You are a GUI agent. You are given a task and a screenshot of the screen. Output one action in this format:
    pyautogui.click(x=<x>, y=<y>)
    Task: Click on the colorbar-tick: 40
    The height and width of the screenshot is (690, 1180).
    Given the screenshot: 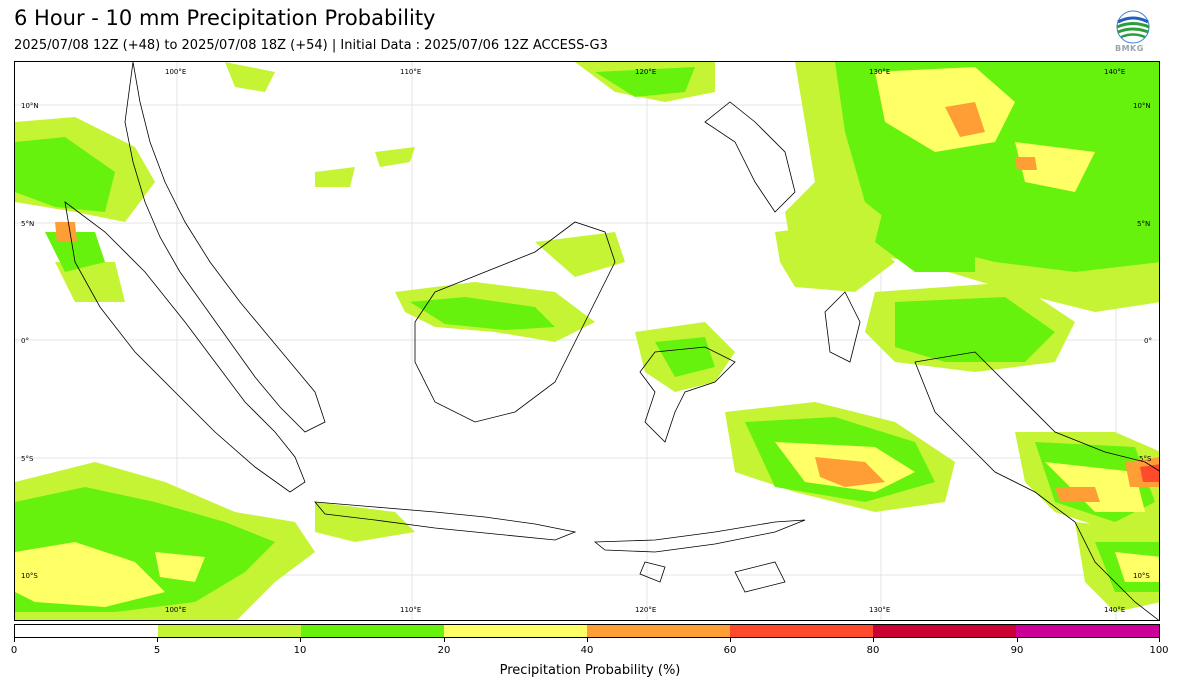 What is the action you would take?
    pyautogui.click(x=587, y=650)
    